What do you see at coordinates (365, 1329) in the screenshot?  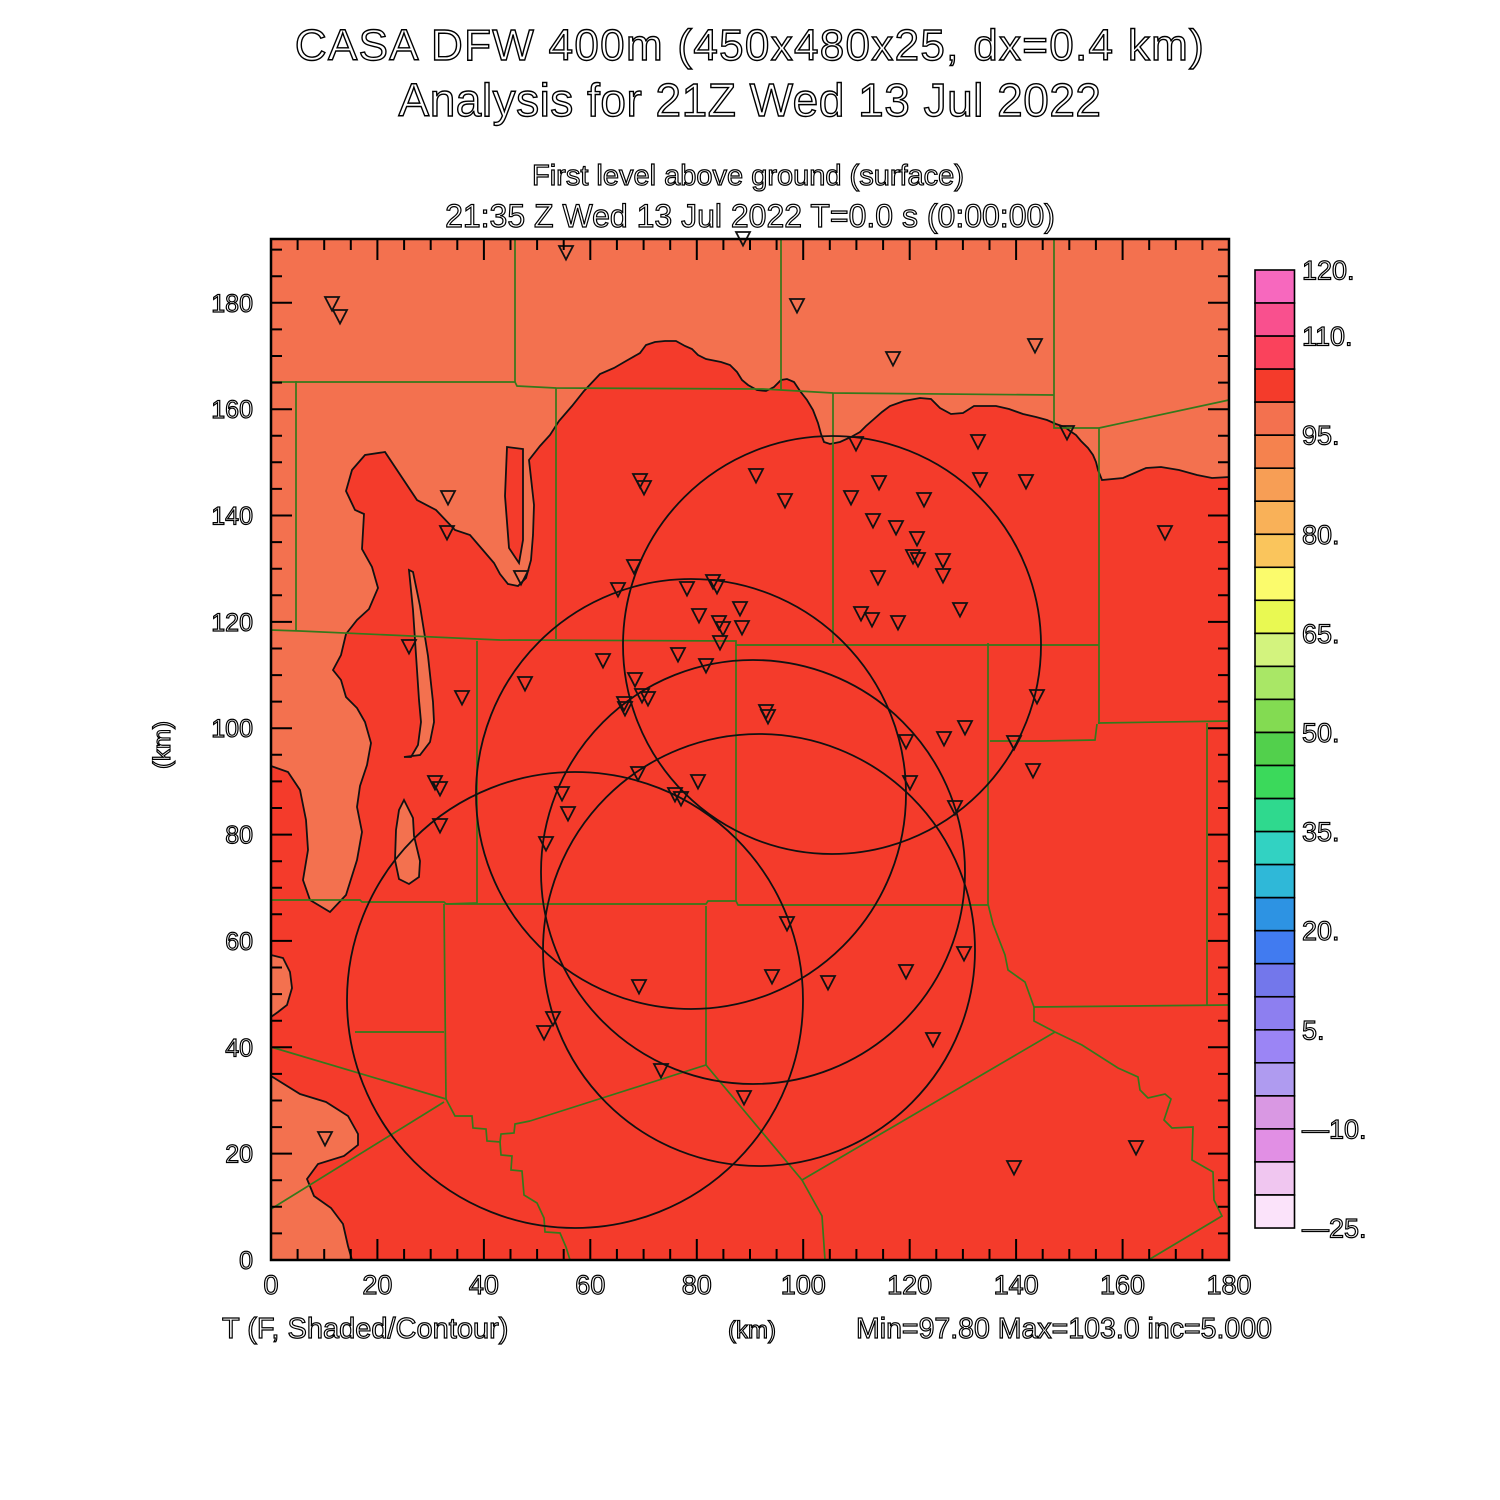 I see `svg-text: T (F, Shaded/Contour)` at bounding box center [365, 1329].